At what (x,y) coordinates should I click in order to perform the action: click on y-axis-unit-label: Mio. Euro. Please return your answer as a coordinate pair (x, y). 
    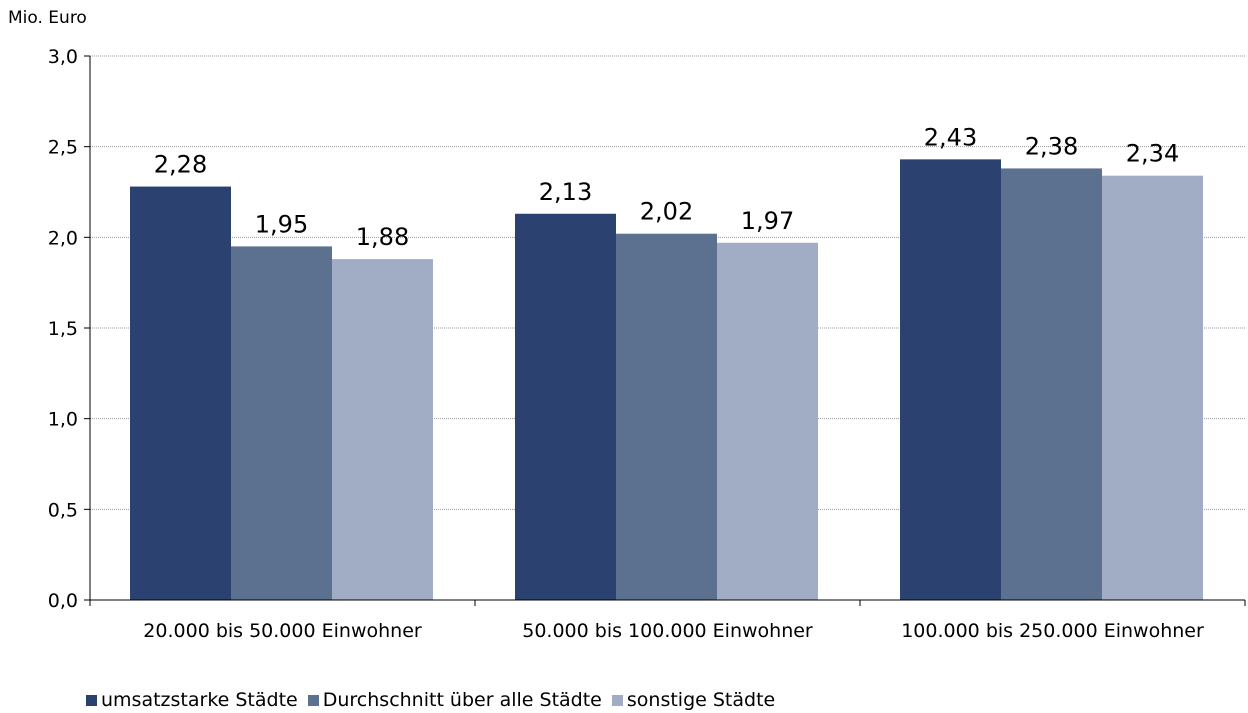
    Looking at the image, I should click on (47, 18).